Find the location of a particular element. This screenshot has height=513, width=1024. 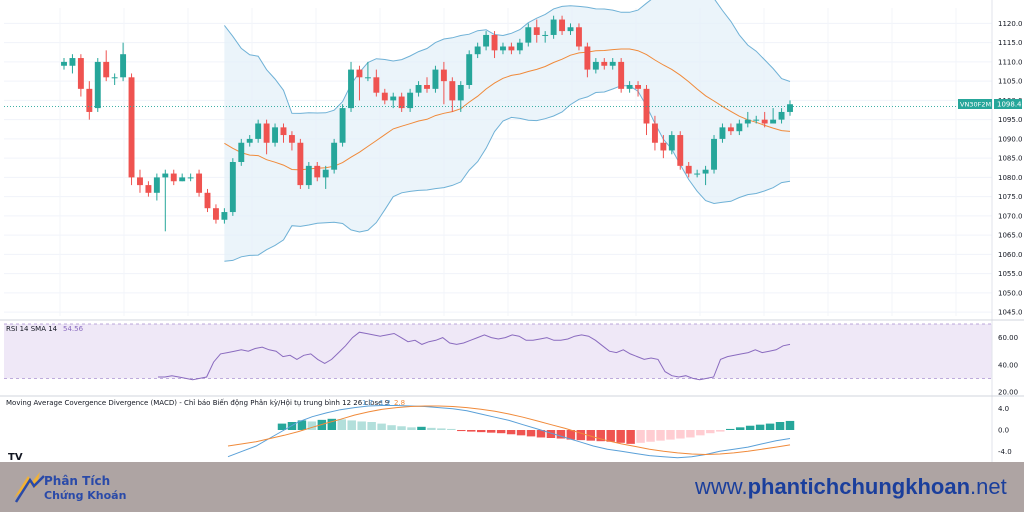

rsi-pane: 60.00 40.00 20.00 is located at coordinates (511, 360).